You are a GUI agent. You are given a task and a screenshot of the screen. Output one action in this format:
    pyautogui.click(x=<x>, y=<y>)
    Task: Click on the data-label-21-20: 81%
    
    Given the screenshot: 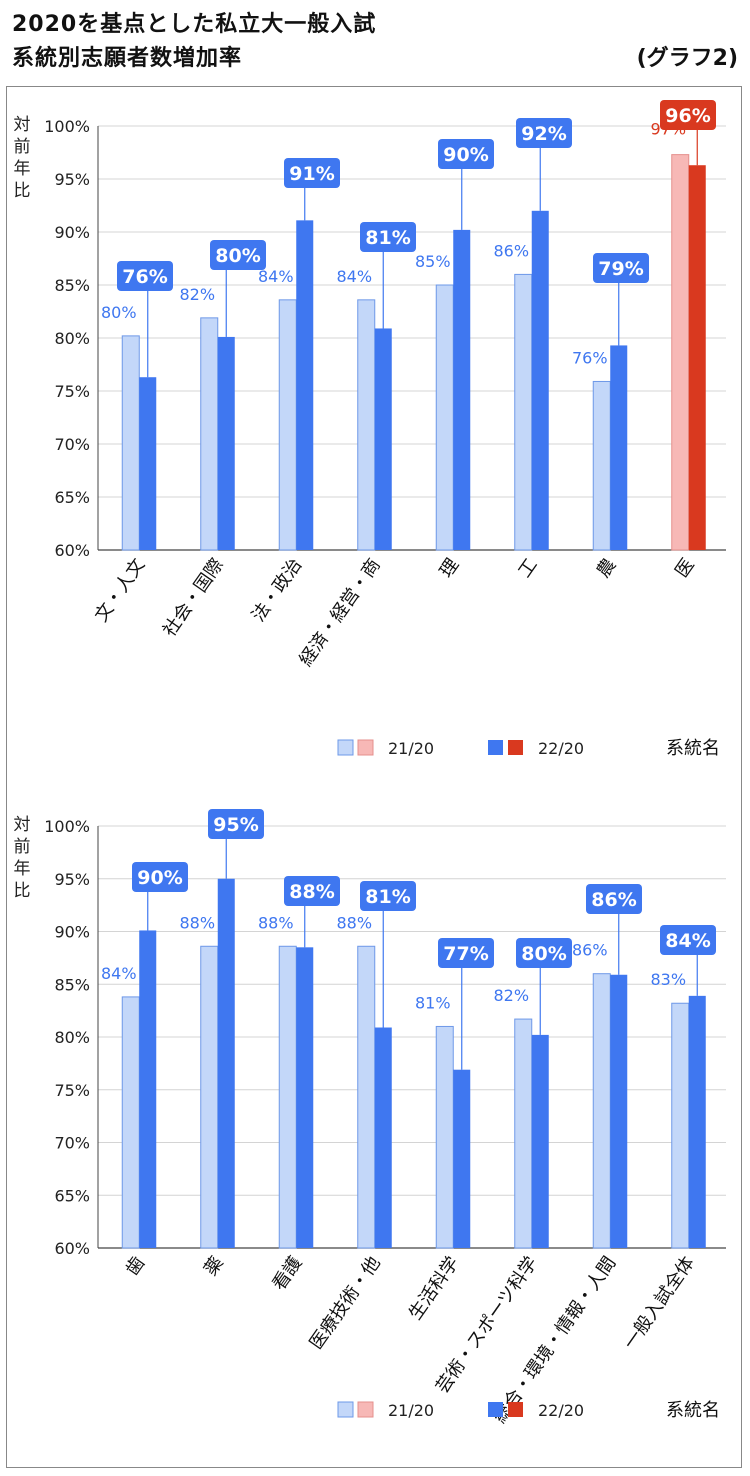 What is the action you would take?
    pyautogui.click(x=433, y=1002)
    